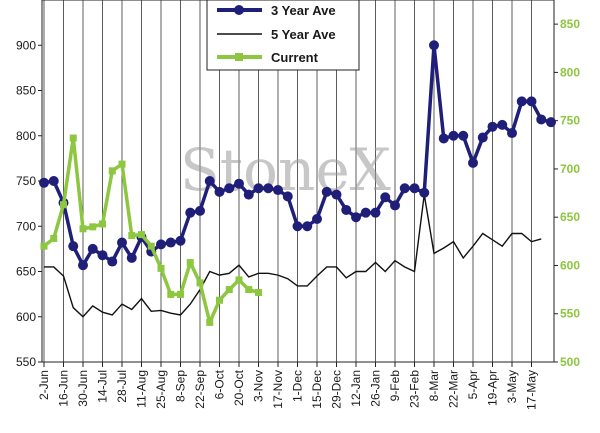 This screenshot has width=600, height=433. Describe the element at coordinates (395, 386) in the screenshot. I see `x-tick-label: 9-Feb` at that location.